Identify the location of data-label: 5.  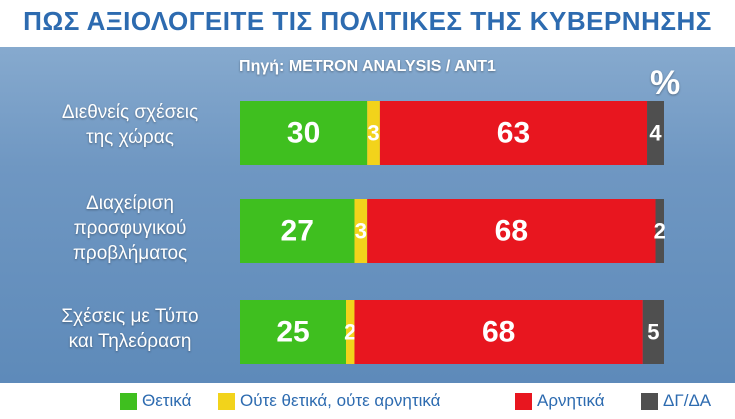
(653, 332).